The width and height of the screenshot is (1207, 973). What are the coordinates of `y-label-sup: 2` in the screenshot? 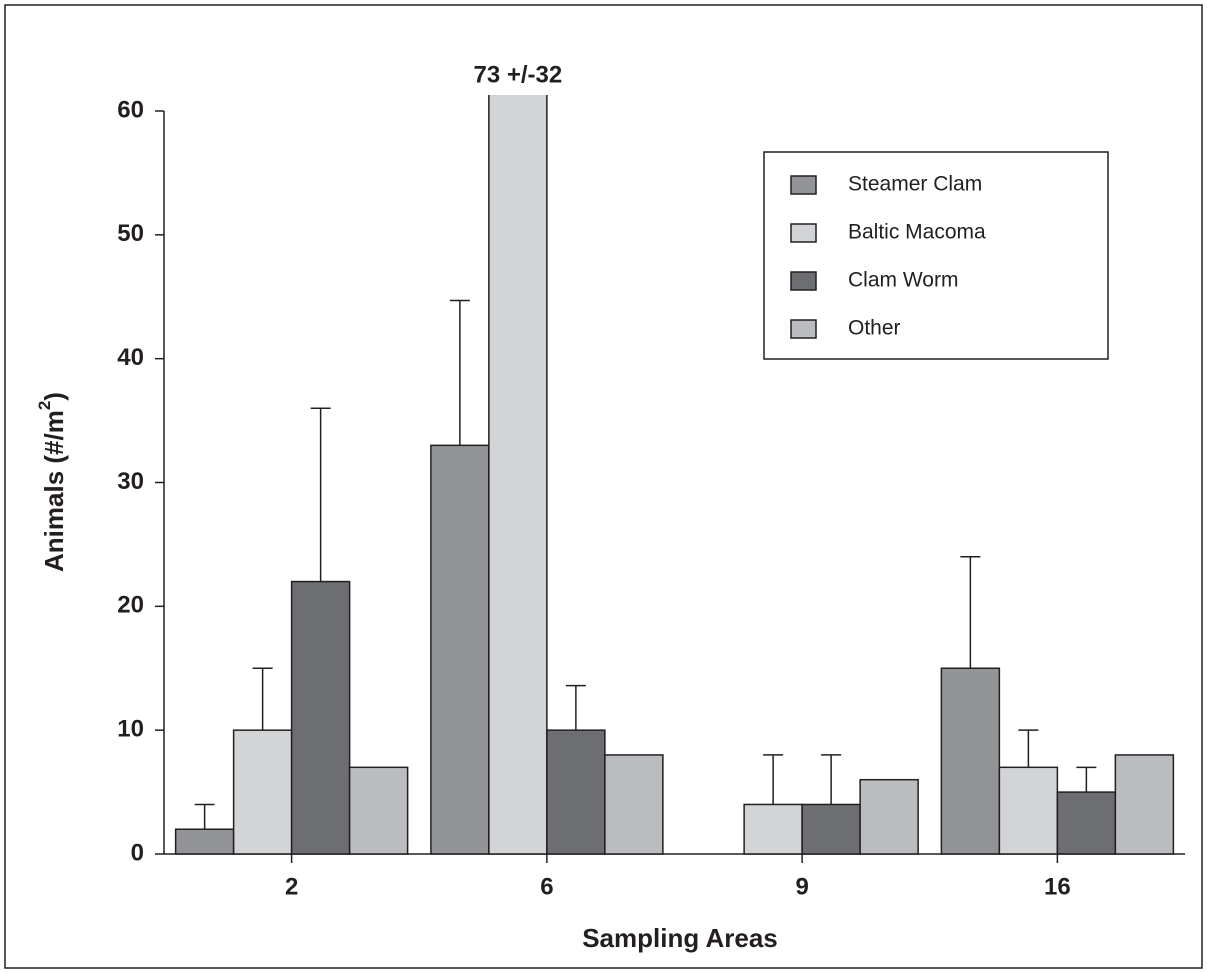 It's located at (44, 405).